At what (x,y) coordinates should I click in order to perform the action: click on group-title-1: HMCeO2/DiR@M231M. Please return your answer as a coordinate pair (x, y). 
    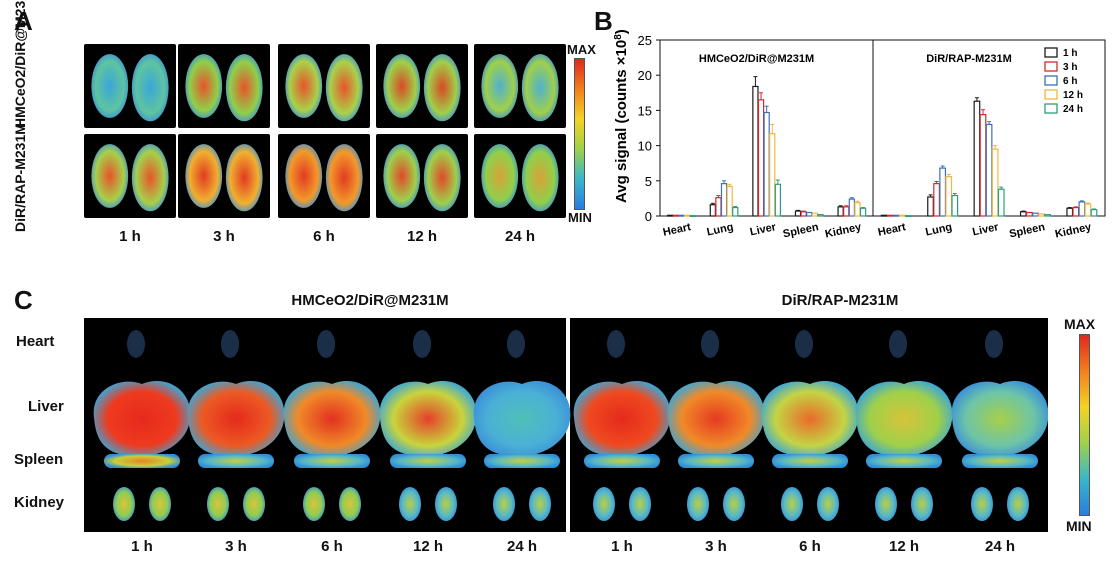
    Looking at the image, I should click on (370, 300).